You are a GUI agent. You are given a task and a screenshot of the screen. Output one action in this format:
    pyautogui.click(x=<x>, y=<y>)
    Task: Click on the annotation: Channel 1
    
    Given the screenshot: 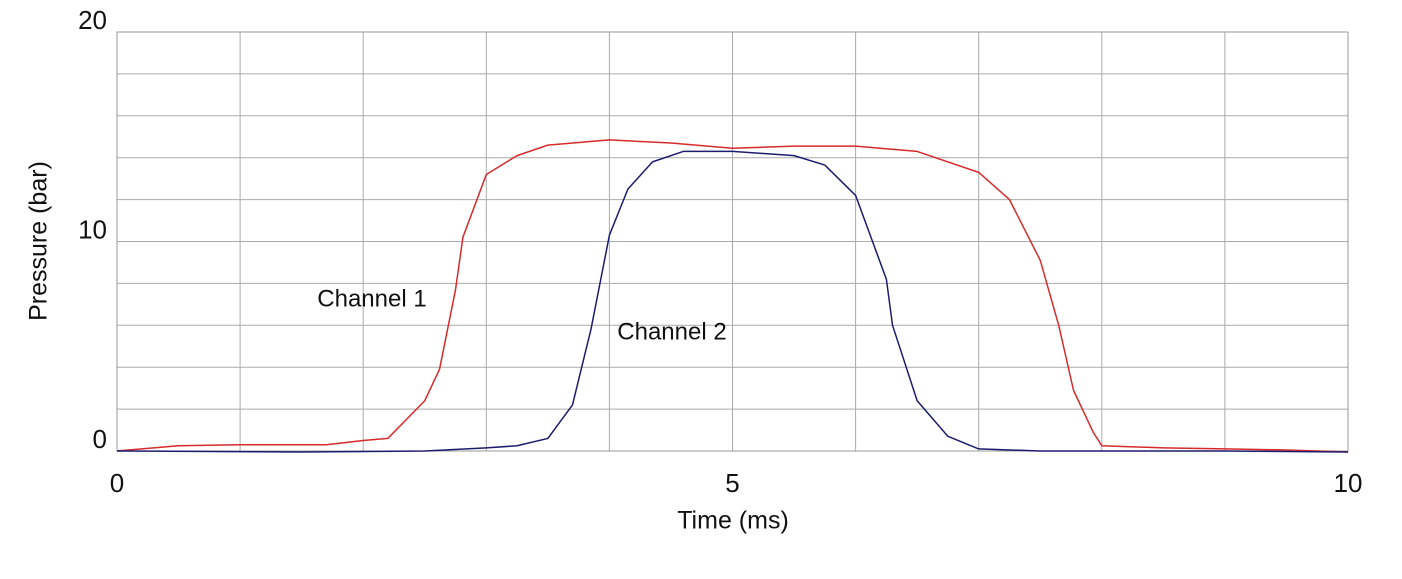 What is the action you would take?
    pyautogui.click(x=371, y=298)
    